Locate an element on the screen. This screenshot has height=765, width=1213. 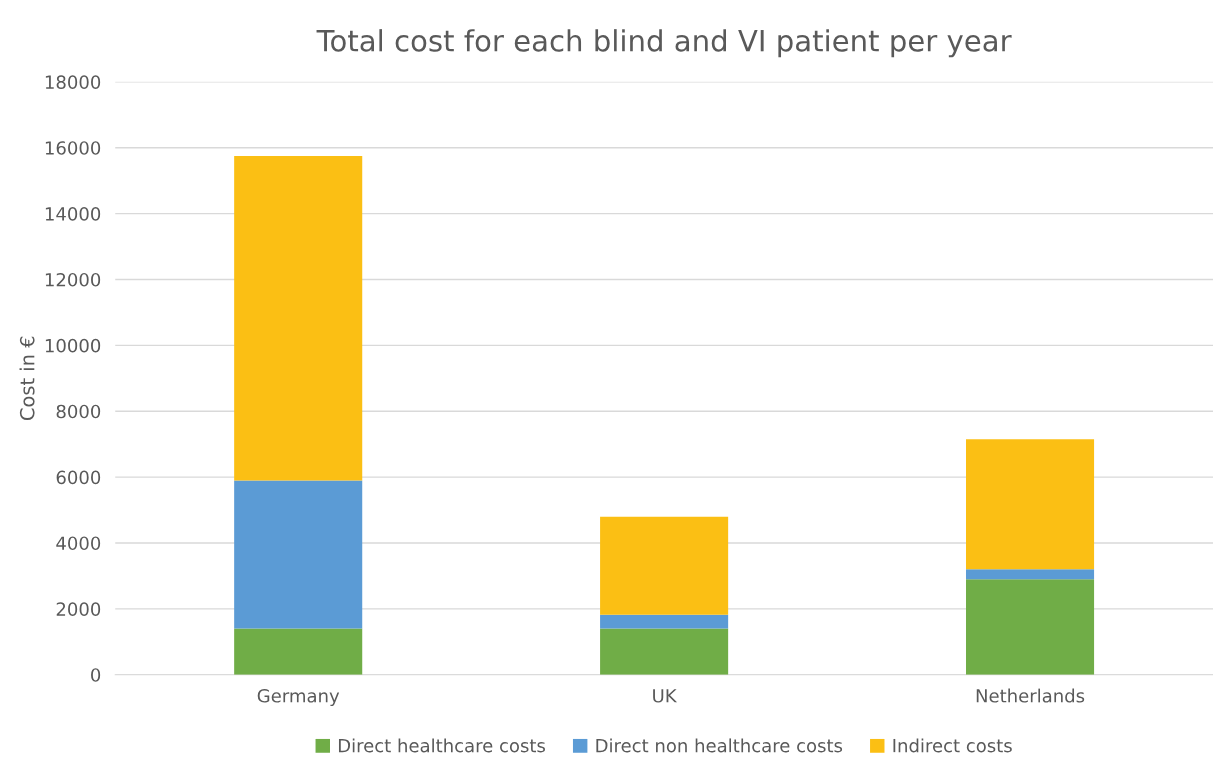
y-tick-label: 4000 is located at coordinates (78, 543).